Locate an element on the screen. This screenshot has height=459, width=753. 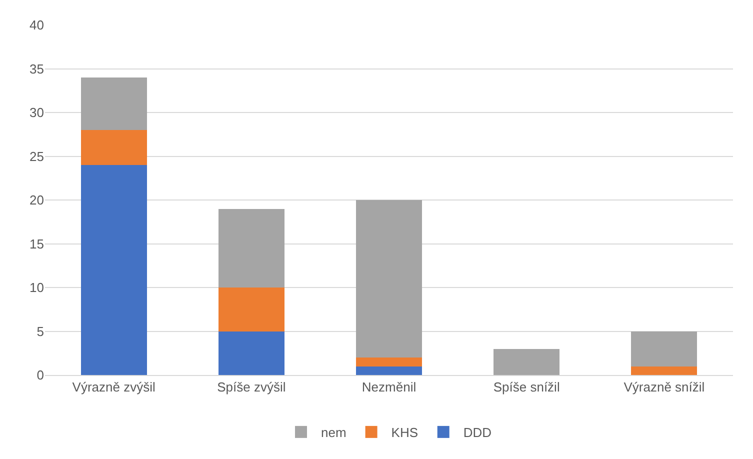
legend-label: nem is located at coordinates (333, 432).